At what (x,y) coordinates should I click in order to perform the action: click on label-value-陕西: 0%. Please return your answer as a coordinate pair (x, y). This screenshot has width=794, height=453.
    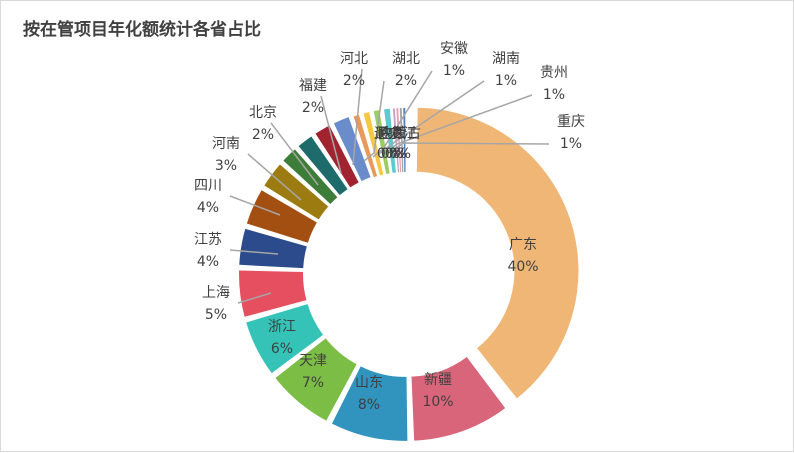
    Looking at the image, I should click on (392, 154).